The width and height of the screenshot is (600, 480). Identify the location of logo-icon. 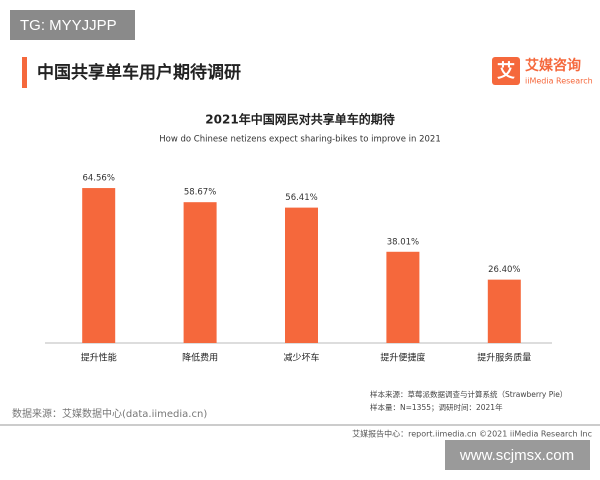
(506, 71).